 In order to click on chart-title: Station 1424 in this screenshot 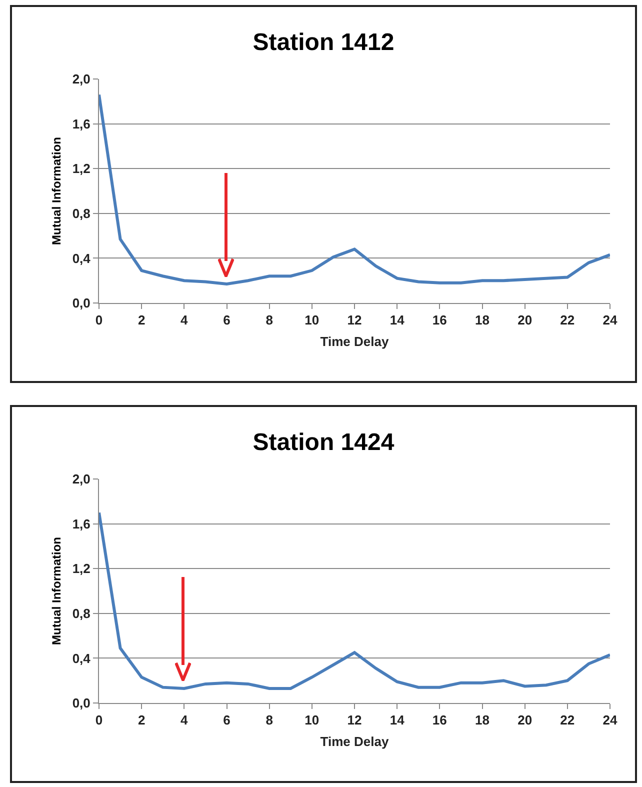, I will do `click(323, 442)`.